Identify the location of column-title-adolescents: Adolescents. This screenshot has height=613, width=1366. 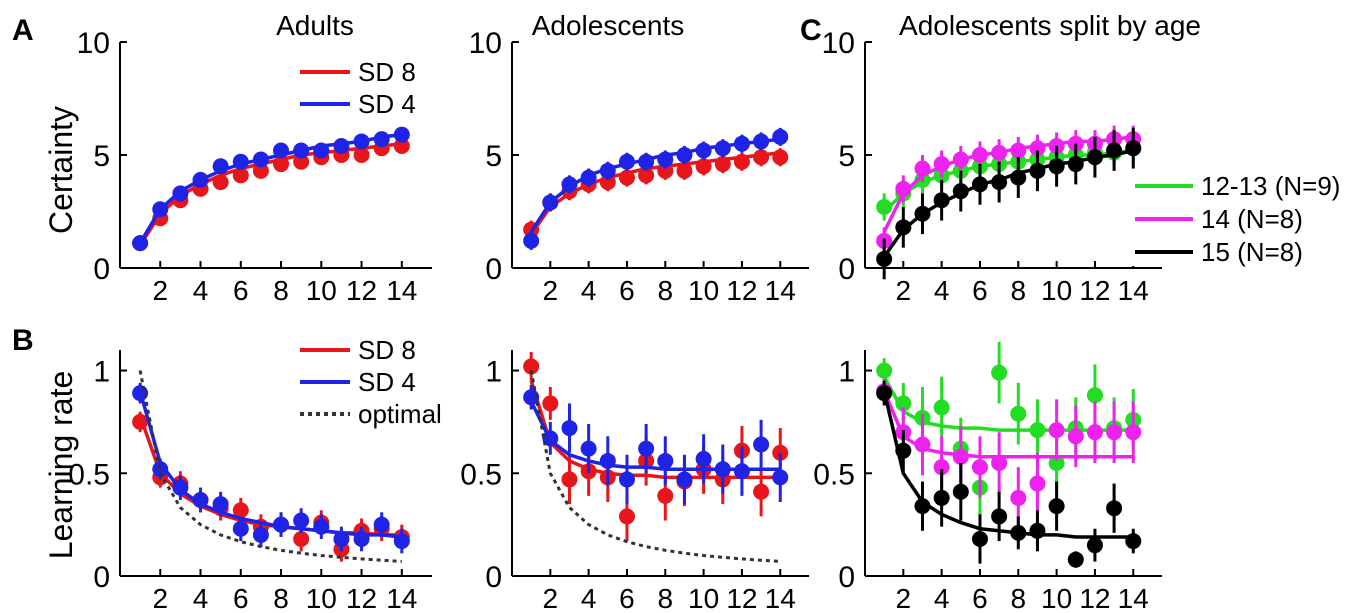
(608, 25).